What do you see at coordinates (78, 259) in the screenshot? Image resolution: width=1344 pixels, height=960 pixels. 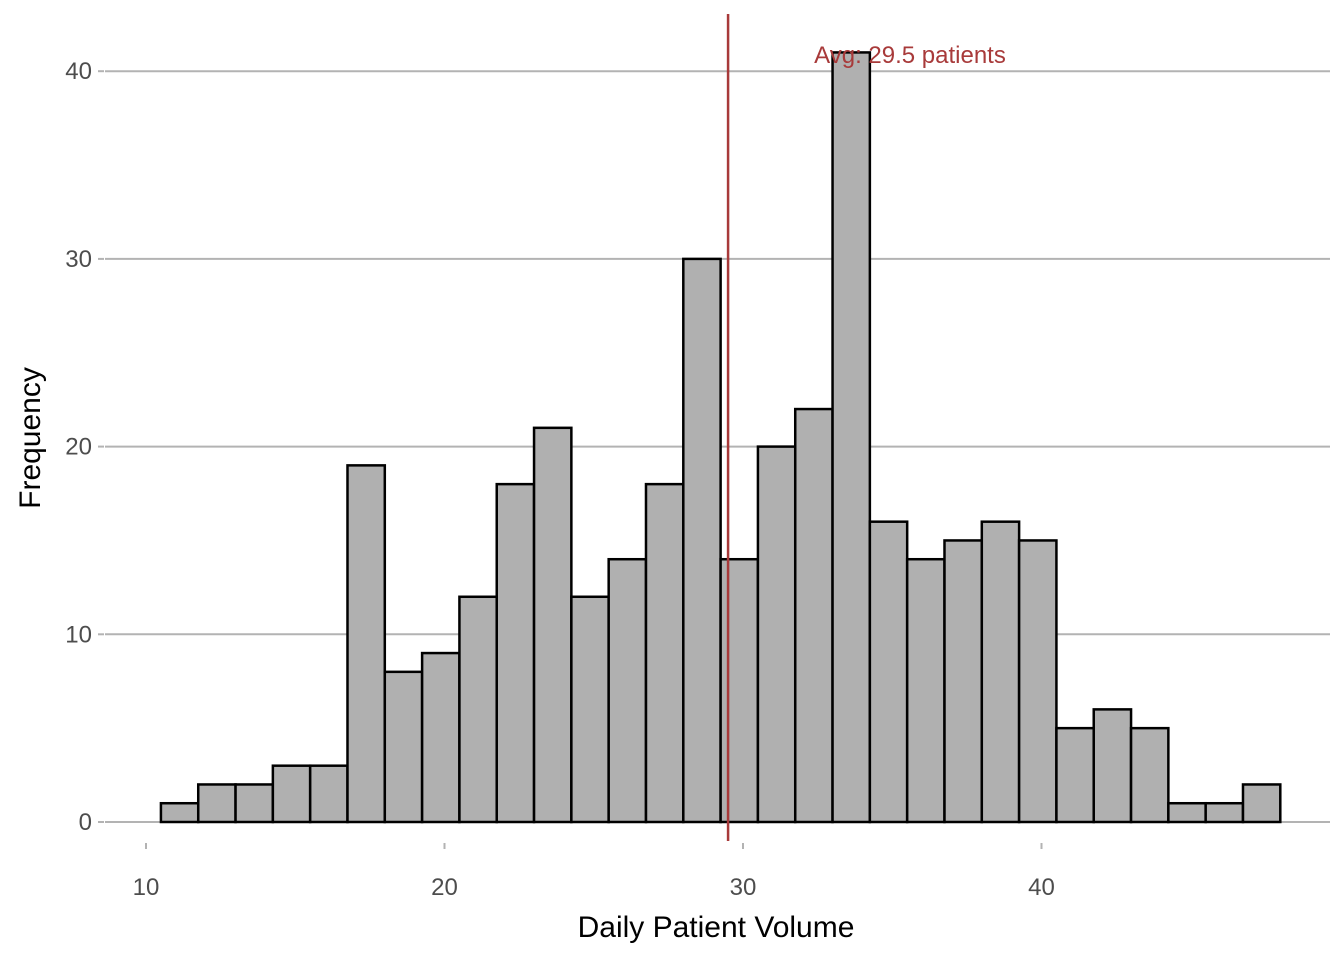 I see `y-tick-label: 30` at bounding box center [78, 259].